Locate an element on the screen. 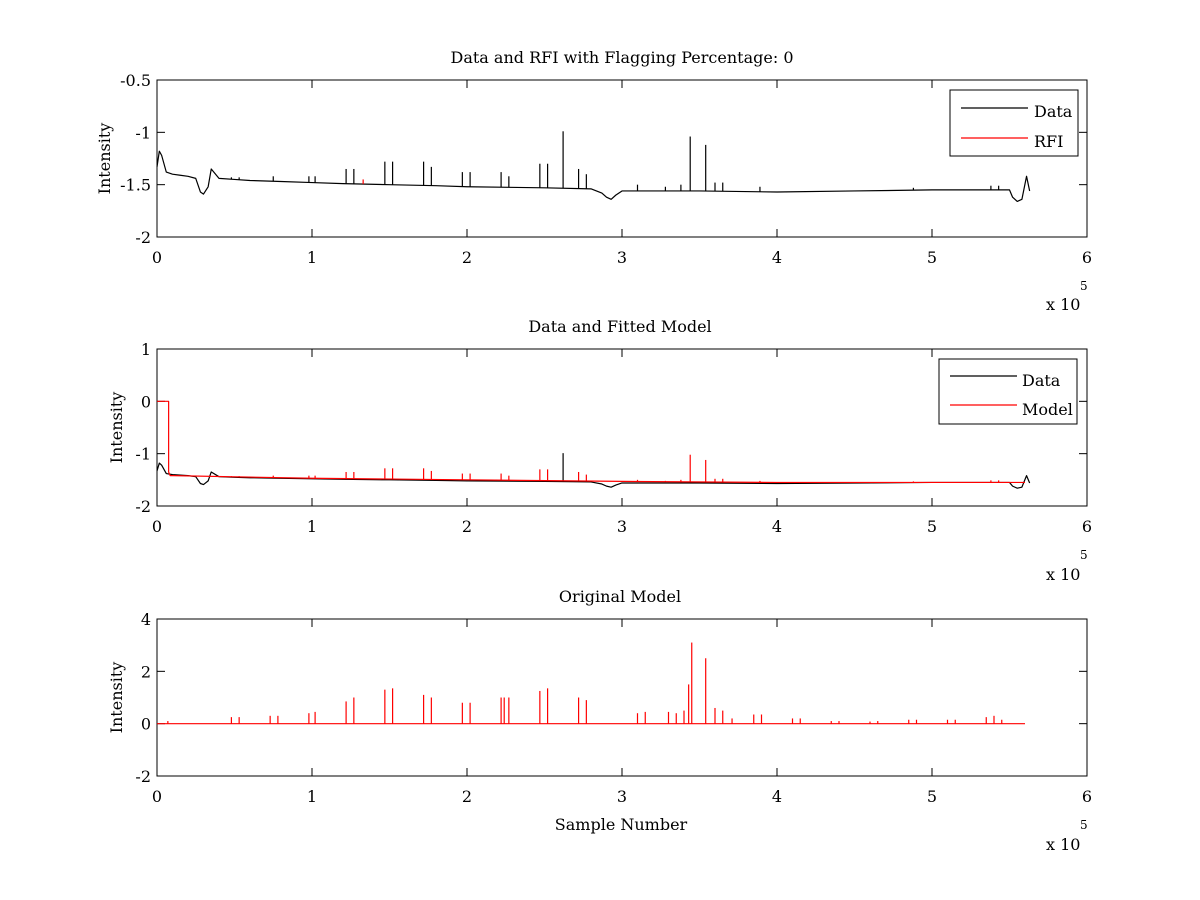 This screenshot has height=900, width=1200. y-tick-label: 2 is located at coordinates (146, 671).